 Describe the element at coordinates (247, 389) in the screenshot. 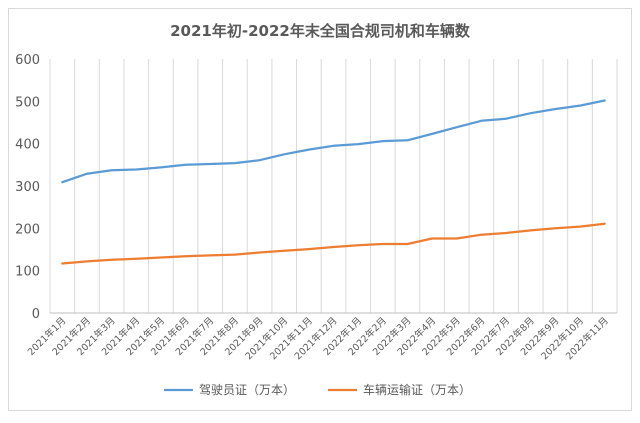

I see `legend-label-1: 驾驶员证（万本）` at that location.